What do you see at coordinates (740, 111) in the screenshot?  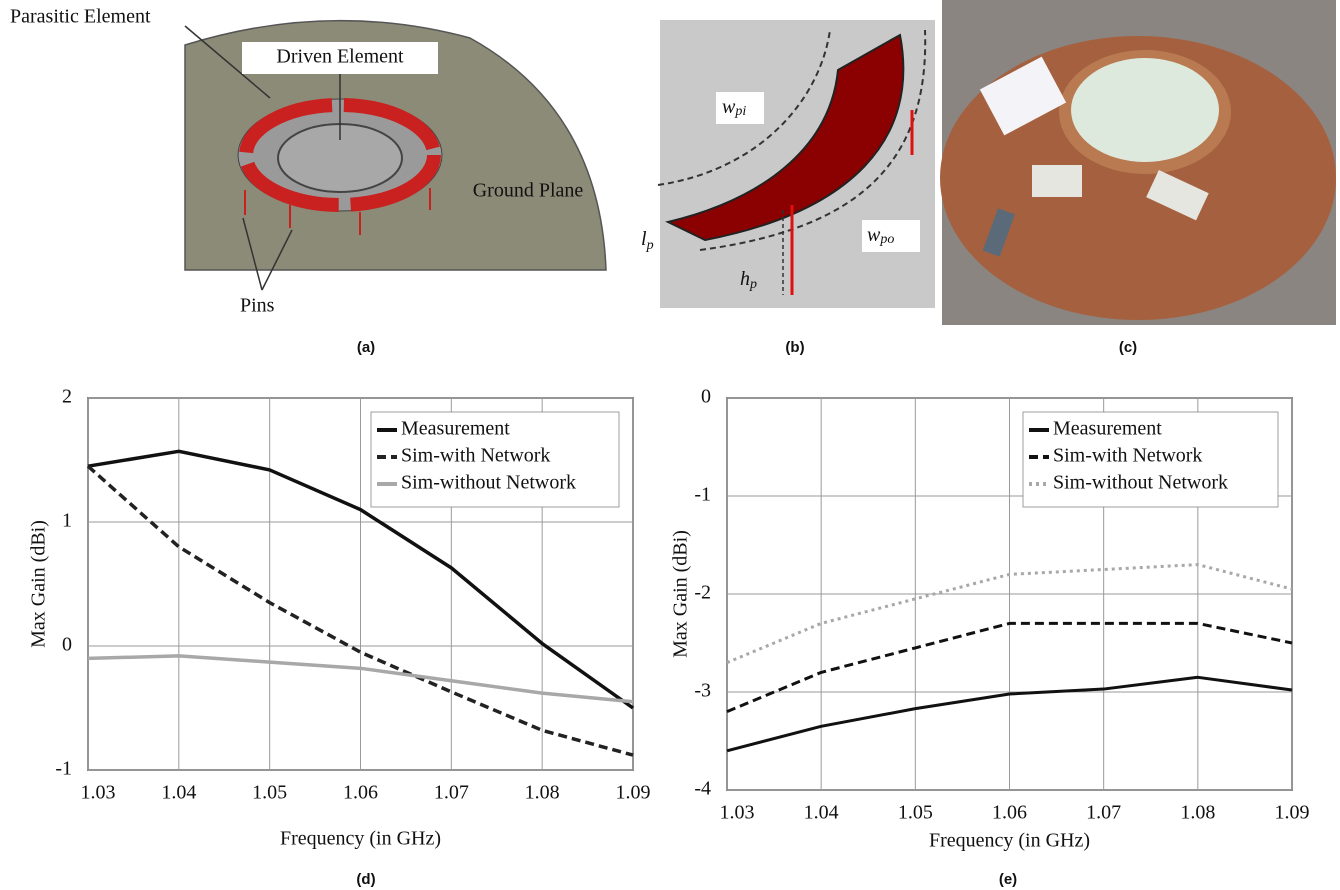 I see `wpi-sub: pi` at bounding box center [740, 111].